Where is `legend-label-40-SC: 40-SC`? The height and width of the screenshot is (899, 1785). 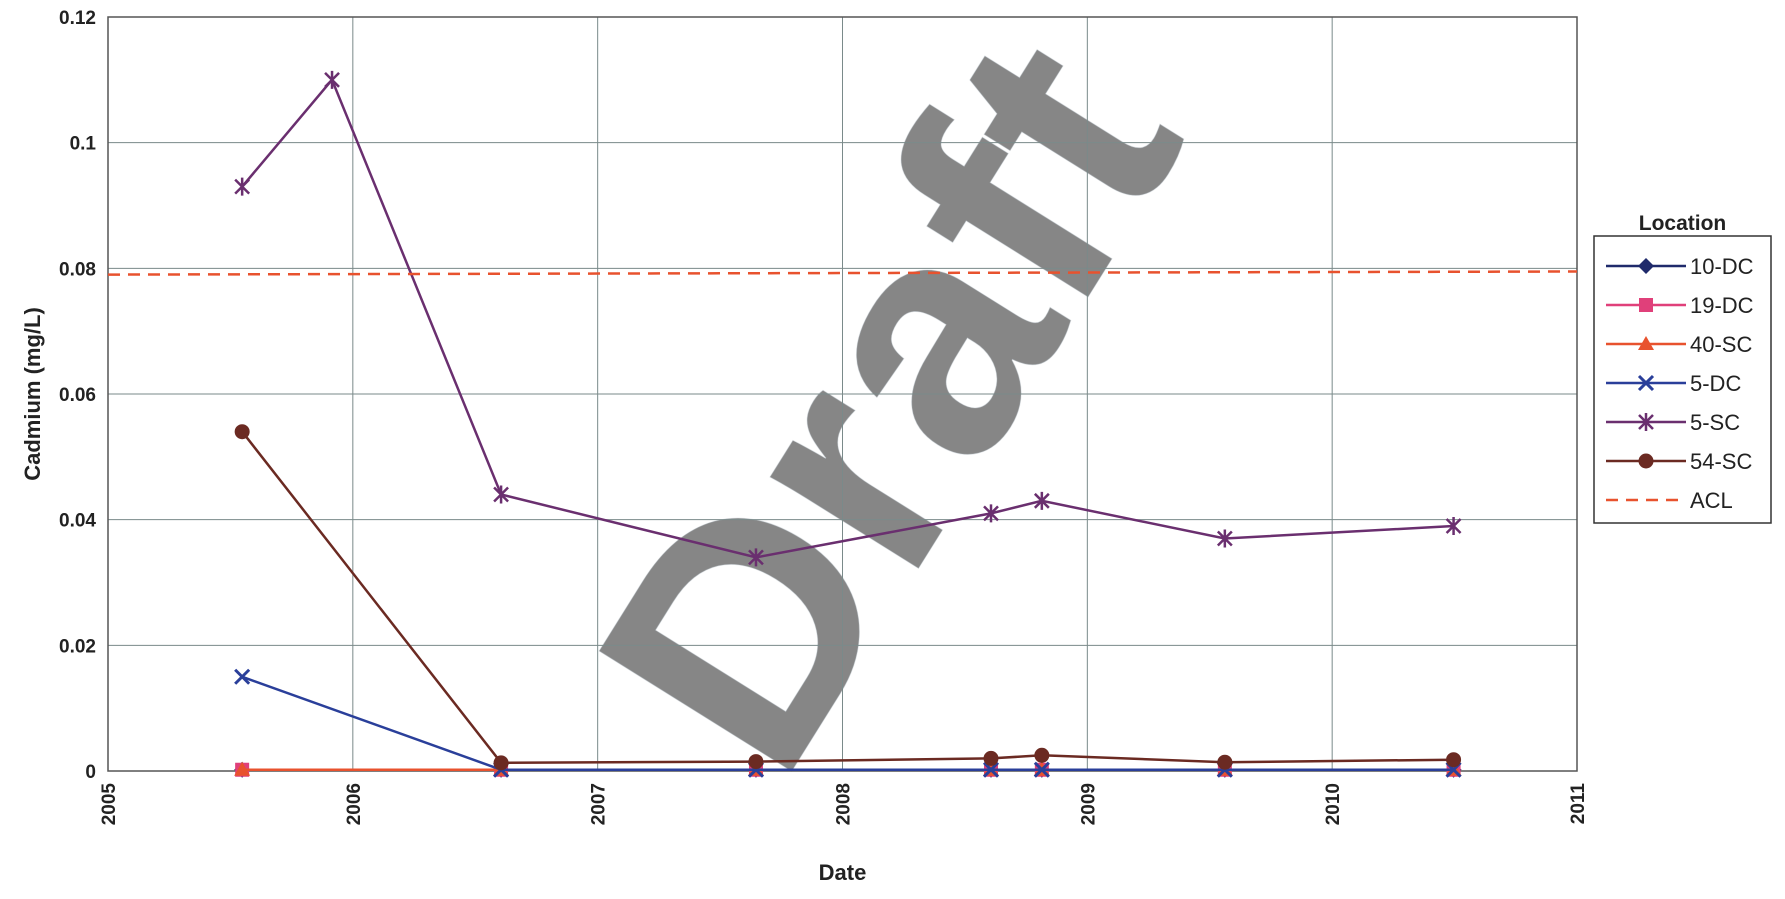 legend-label-40-SC: 40-SC is located at coordinates (1721, 344).